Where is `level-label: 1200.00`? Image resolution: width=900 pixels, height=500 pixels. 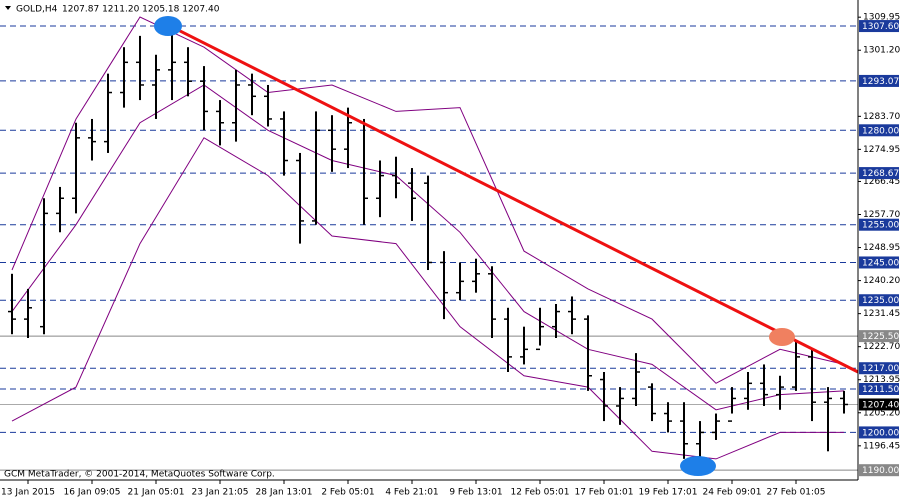 level-label: 1200.00 is located at coordinates (880, 433).